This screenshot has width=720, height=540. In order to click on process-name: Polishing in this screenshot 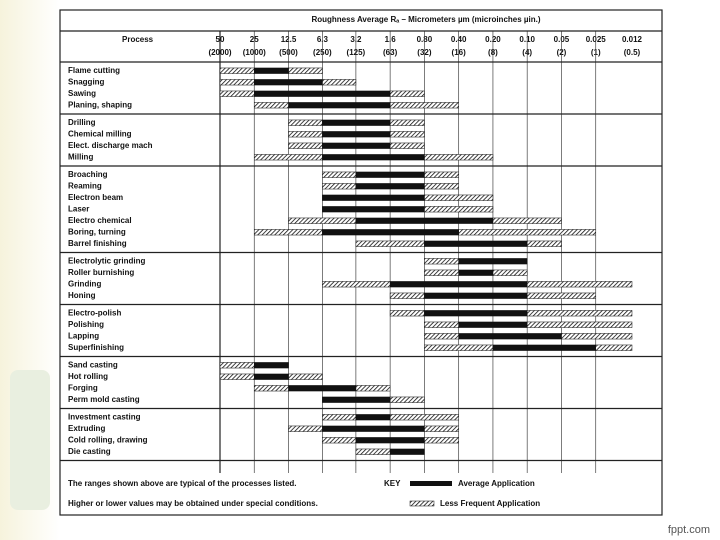, I will do `click(86, 324)`.